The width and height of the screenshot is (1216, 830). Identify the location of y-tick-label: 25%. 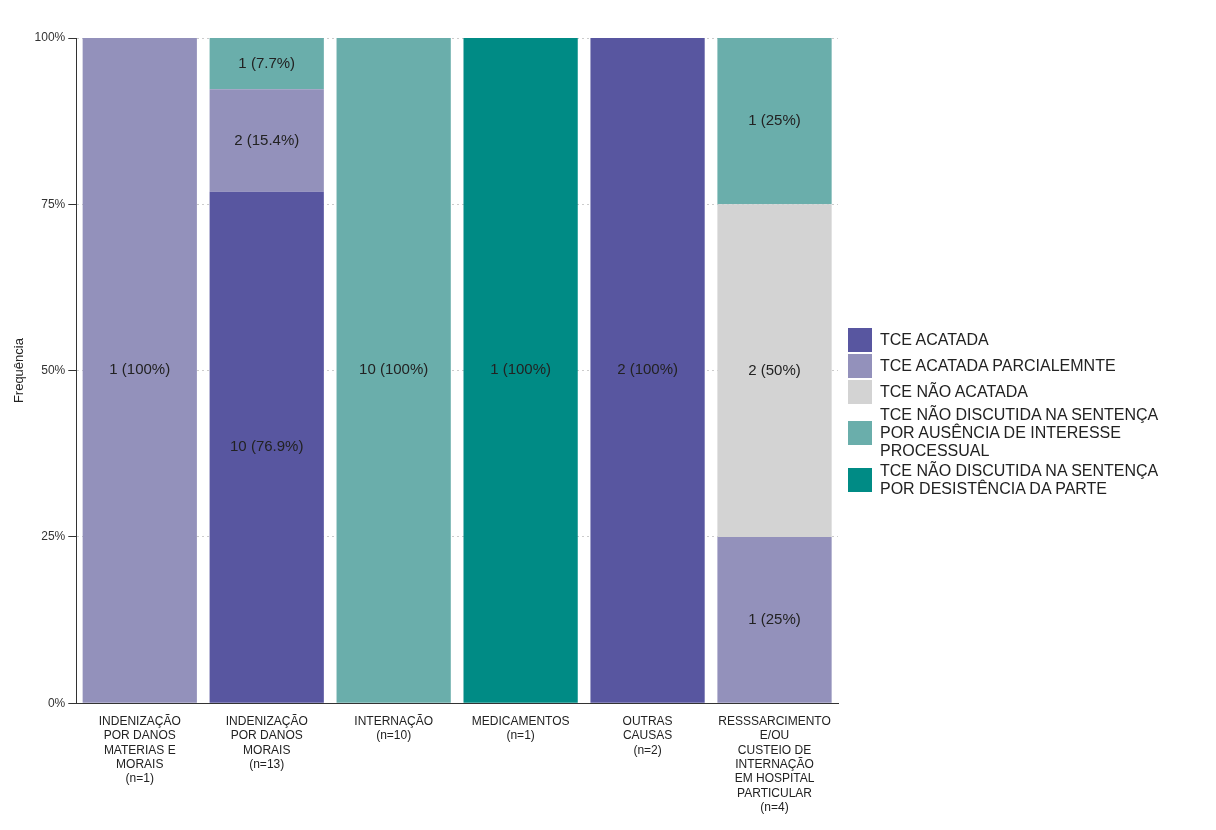
(53, 536).